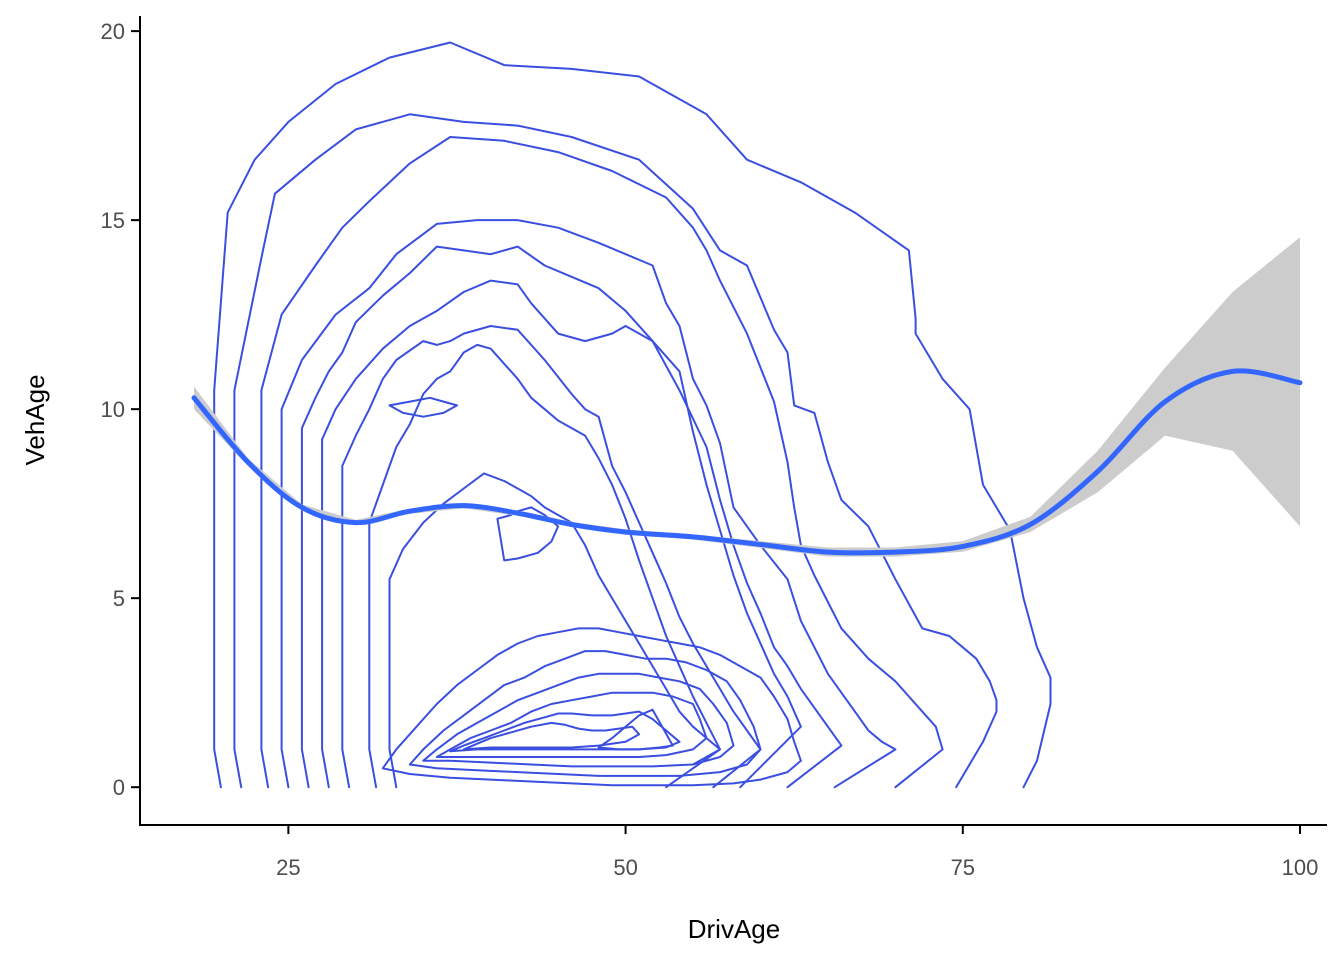  What do you see at coordinates (35, 419) in the screenshot?
I see `y-axis-title: VehAge` at bounding box center [35, 419].